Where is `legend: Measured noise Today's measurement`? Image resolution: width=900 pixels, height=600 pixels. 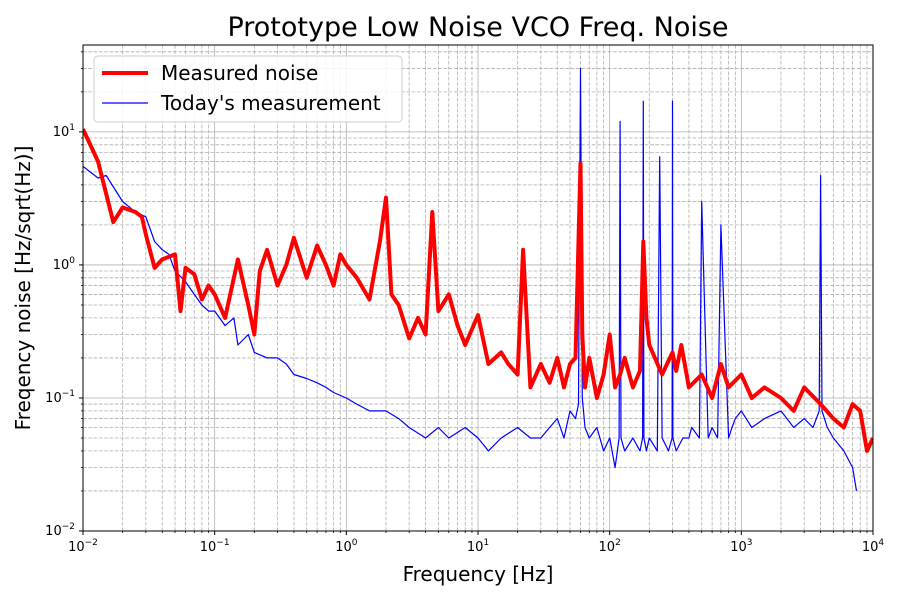 legend: Measured noise Today's measurement is located at coordinates (248, 89).